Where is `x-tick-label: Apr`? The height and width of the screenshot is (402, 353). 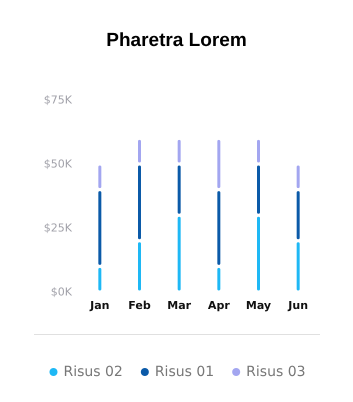
x-tick-label: Apr is located at coordinates (219, 305).